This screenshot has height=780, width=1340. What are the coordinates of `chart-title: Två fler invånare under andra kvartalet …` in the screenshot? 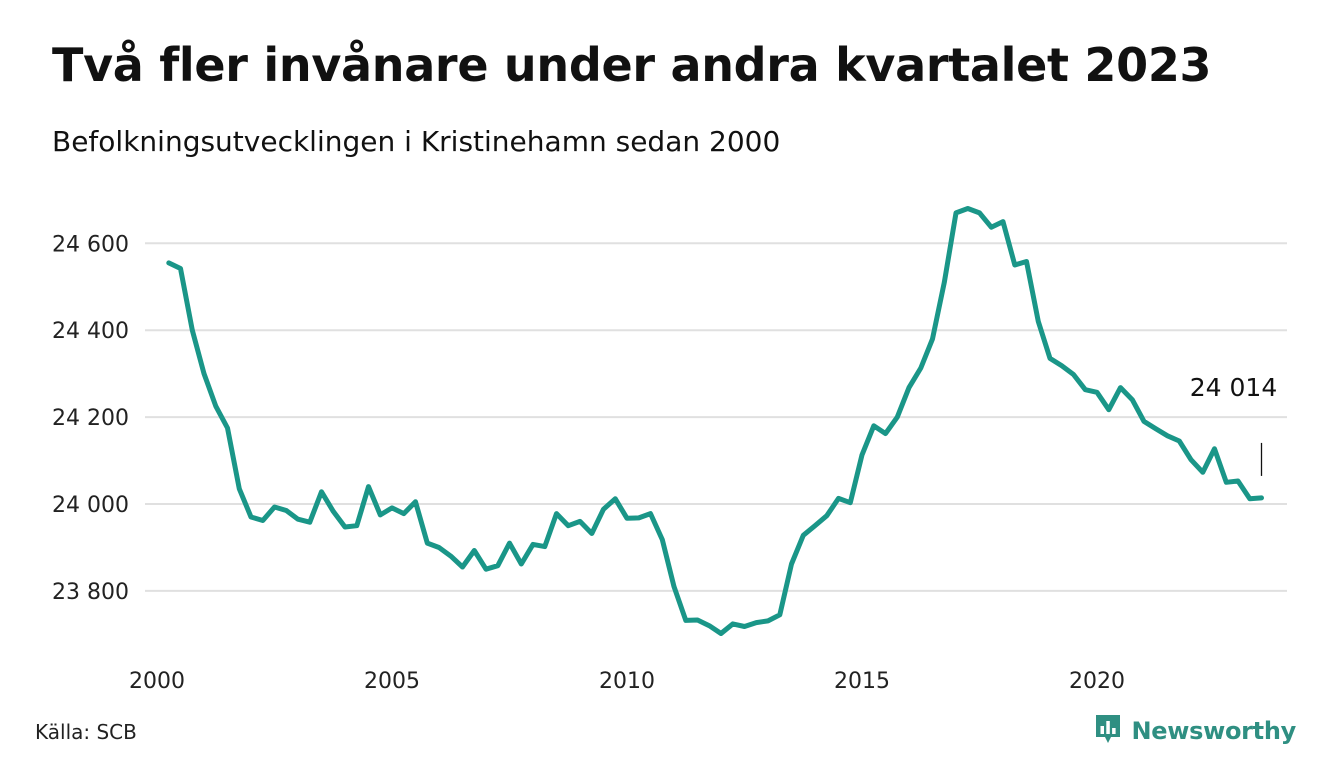 It's located at (632, 65).